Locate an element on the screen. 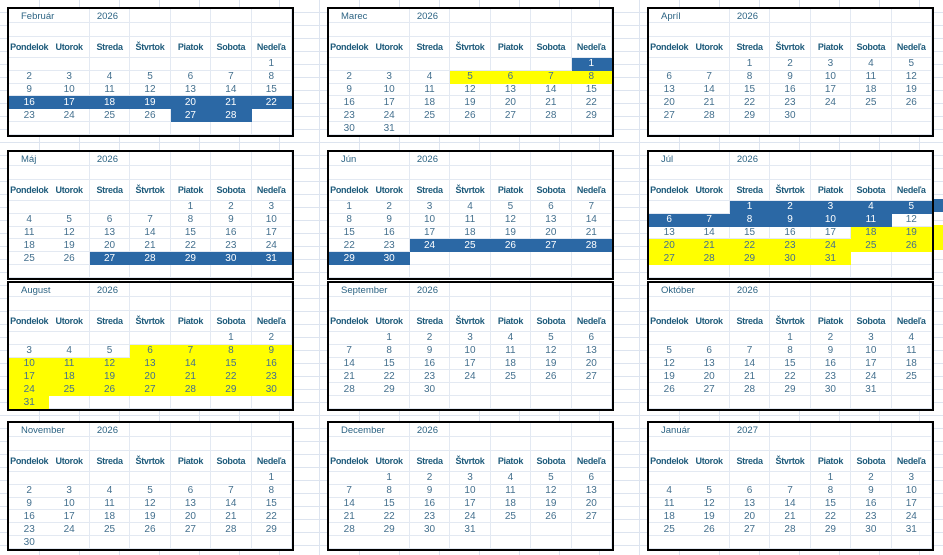  day-cell: 12 is located at coordinates (150, 90).